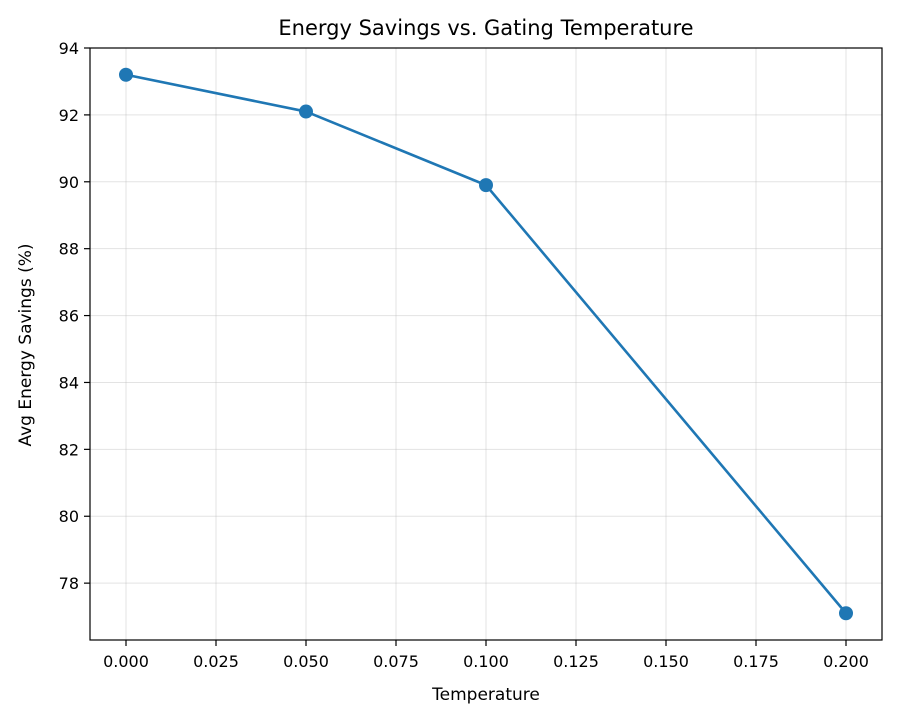  What do you see at coordinates (69, 115) in the screenshot?
I see `y-tick-label: 92` at bounding box center [69, 115].